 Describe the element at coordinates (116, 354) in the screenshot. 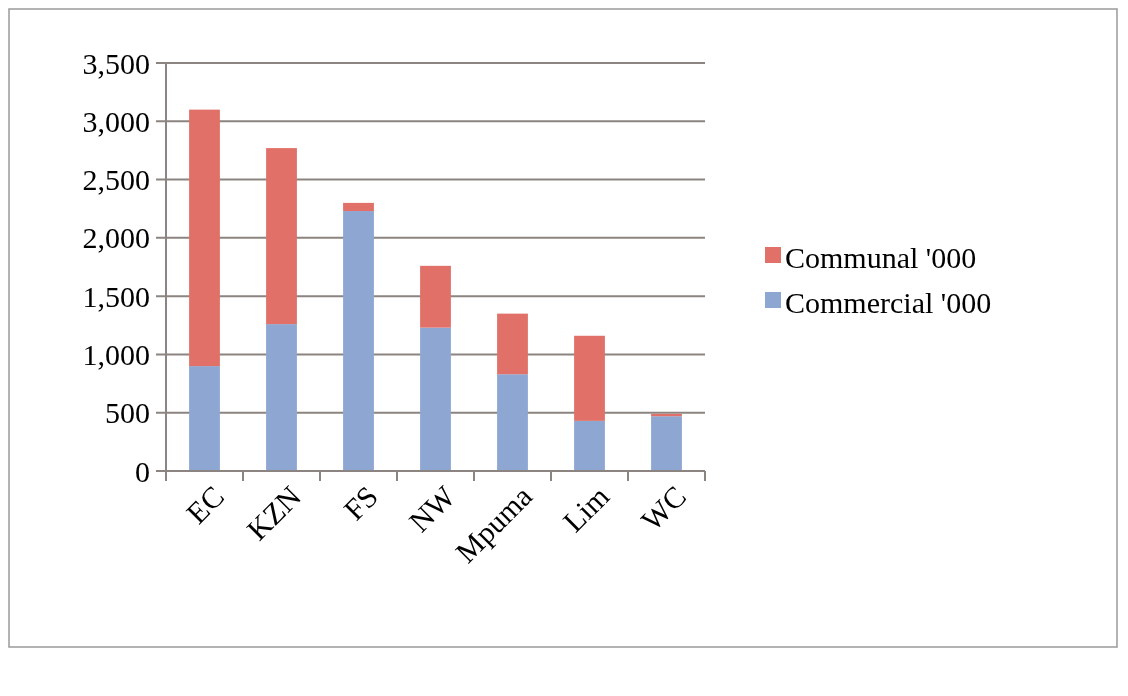

I see `y-tick-label: 1,000` at that location.